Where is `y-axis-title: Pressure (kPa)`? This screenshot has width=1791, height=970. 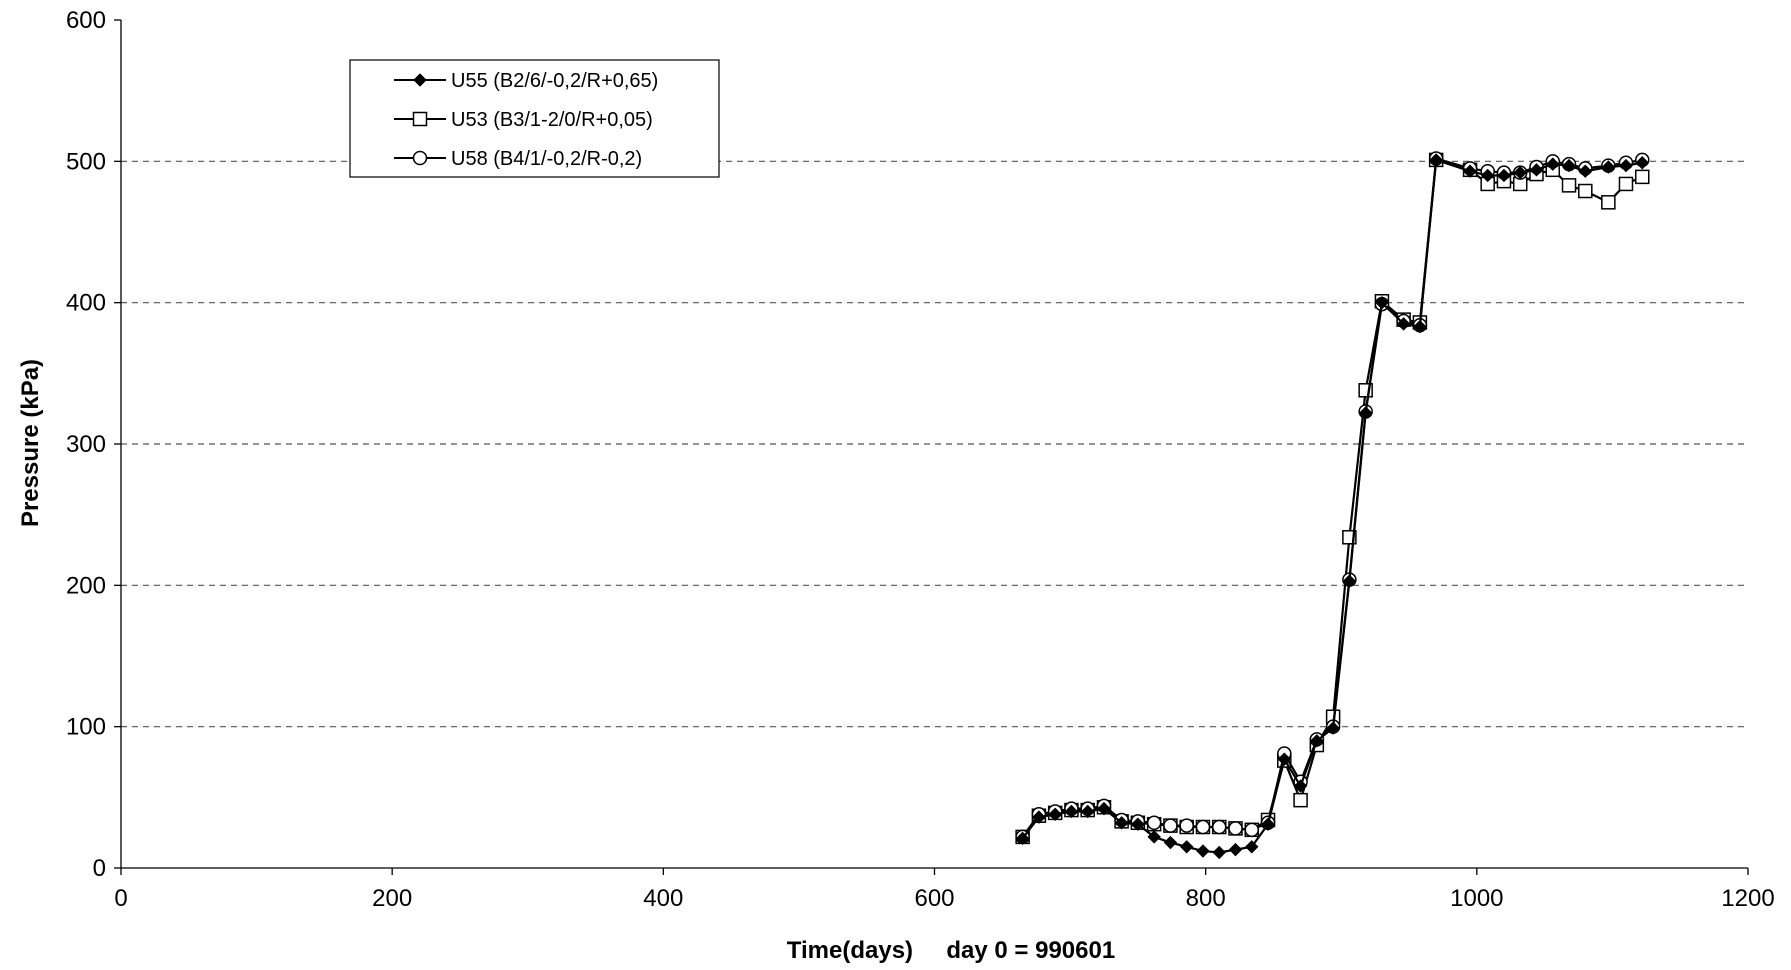
y-axis-title: Pressure (kPa) is located at coordinates (30, 443).